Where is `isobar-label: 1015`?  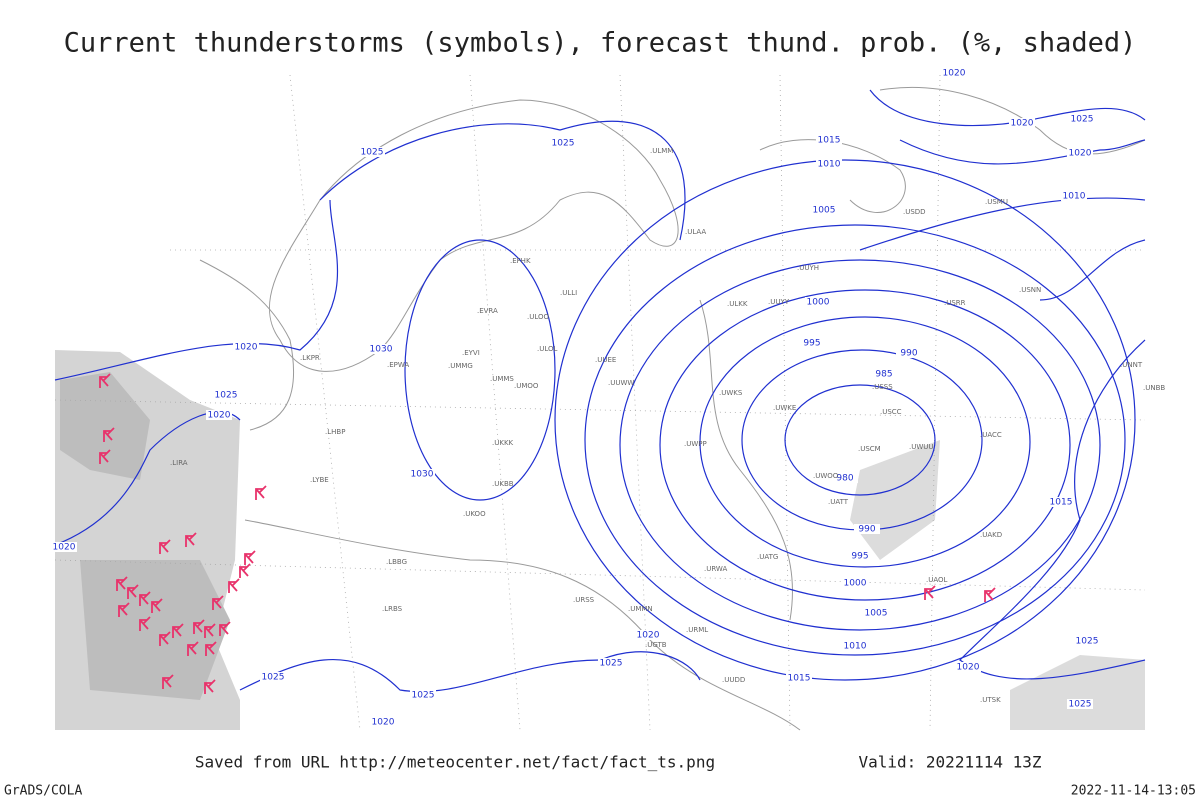 isobar-label: 1015 is located at coordinates (799, 679).